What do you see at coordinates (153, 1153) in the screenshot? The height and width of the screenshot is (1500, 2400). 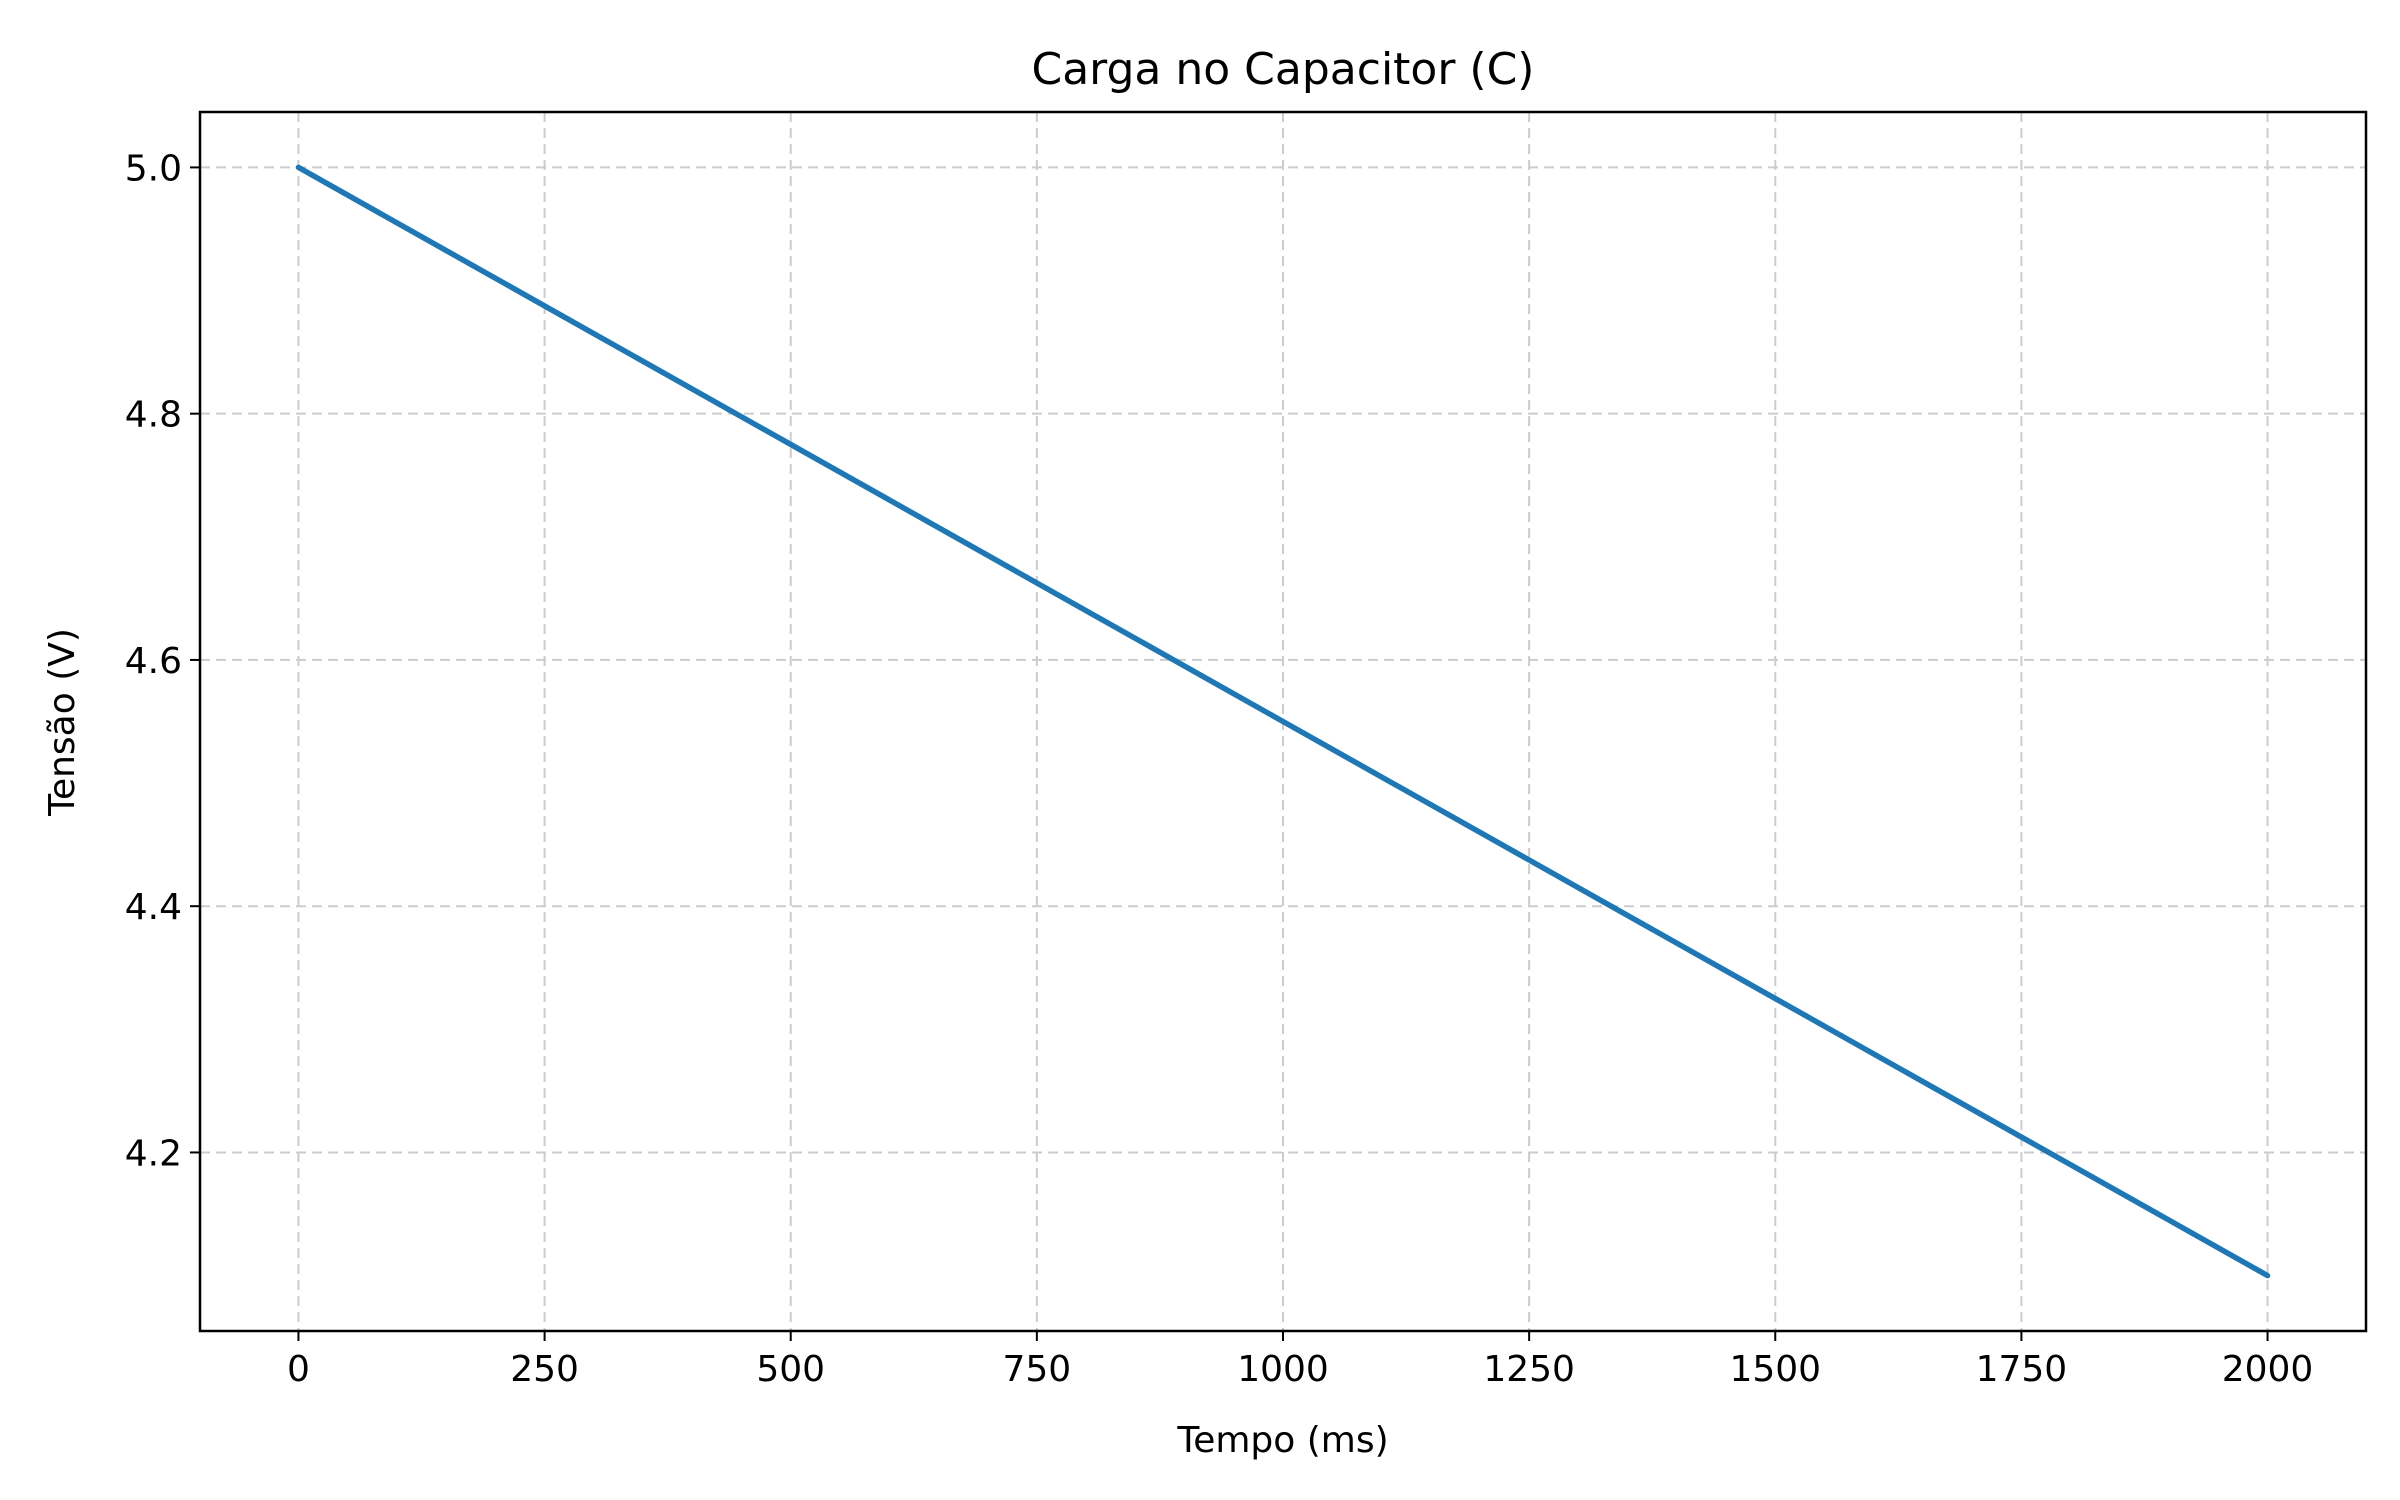 I see `y-tick-label: 4.2` at bounding box center [153, 1153].